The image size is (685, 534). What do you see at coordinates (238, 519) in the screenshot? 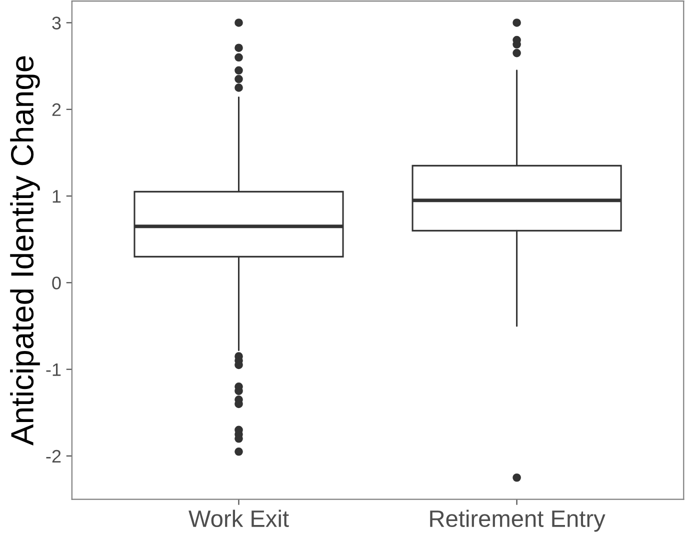
I see `x-tick-label: Work Exit` at bounding box center [238, 519].